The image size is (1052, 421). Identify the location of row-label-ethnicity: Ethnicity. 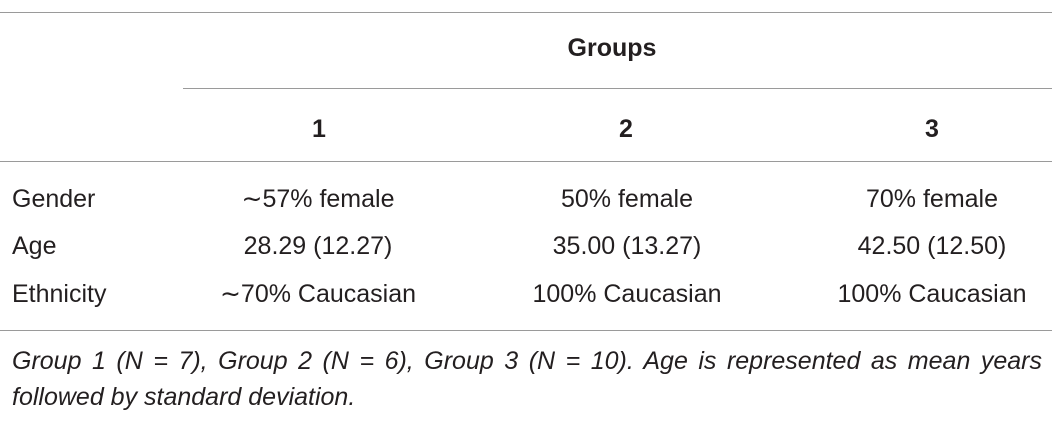
(59, 294).